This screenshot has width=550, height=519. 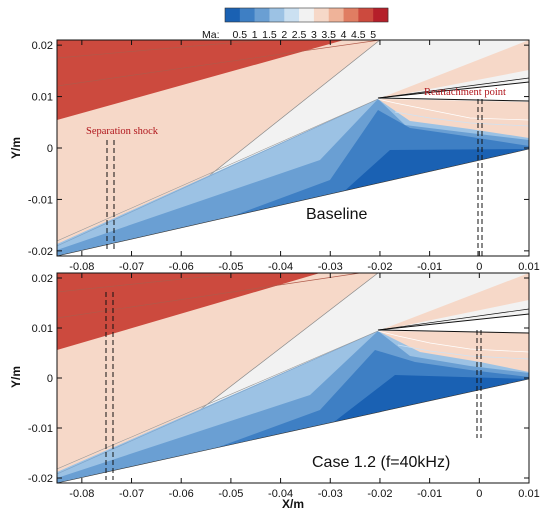 I want to click on panel-title-baseline: Baseline, so click(x=336, y=214).